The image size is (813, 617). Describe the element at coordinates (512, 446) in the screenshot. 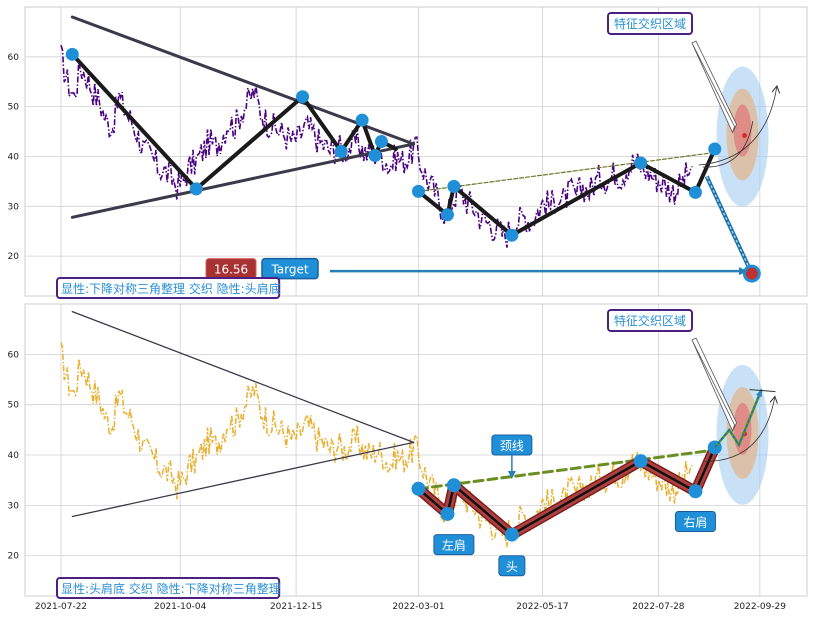

I see `annotation-text: 颈线` at that location.